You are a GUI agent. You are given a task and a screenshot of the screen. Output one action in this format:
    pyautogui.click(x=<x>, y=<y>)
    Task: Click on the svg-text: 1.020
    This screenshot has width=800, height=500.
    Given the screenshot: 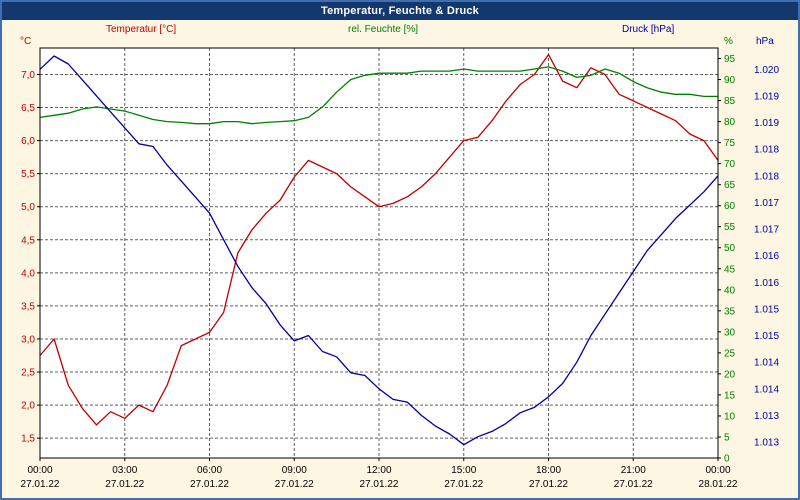 What is the action you would take?
    pyautogui.click(x=766, y=70)
    